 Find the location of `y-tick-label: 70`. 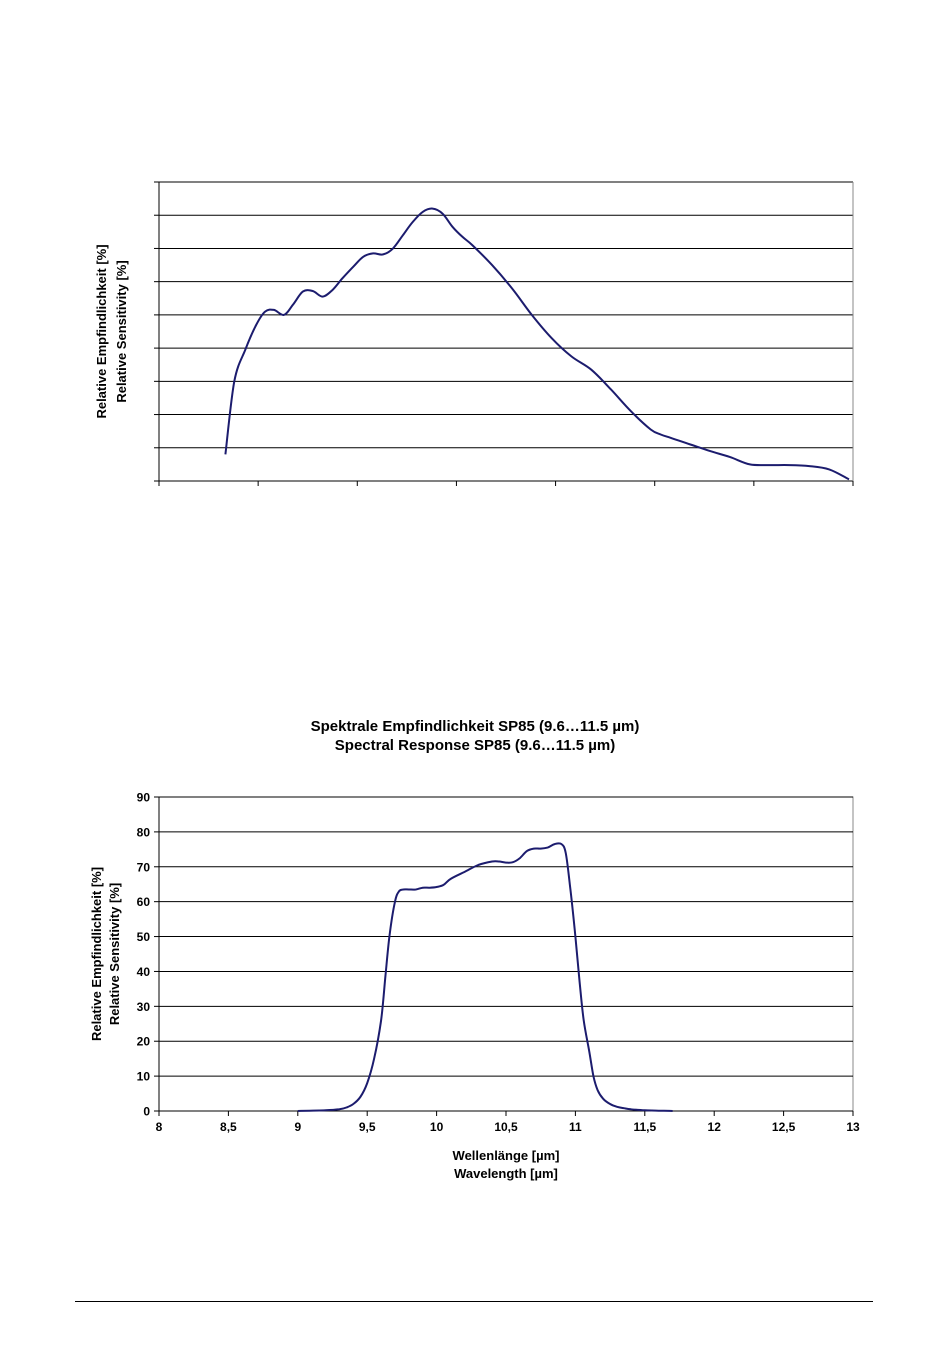

y-tick-label: 70 is located at coordinates (144, 867).